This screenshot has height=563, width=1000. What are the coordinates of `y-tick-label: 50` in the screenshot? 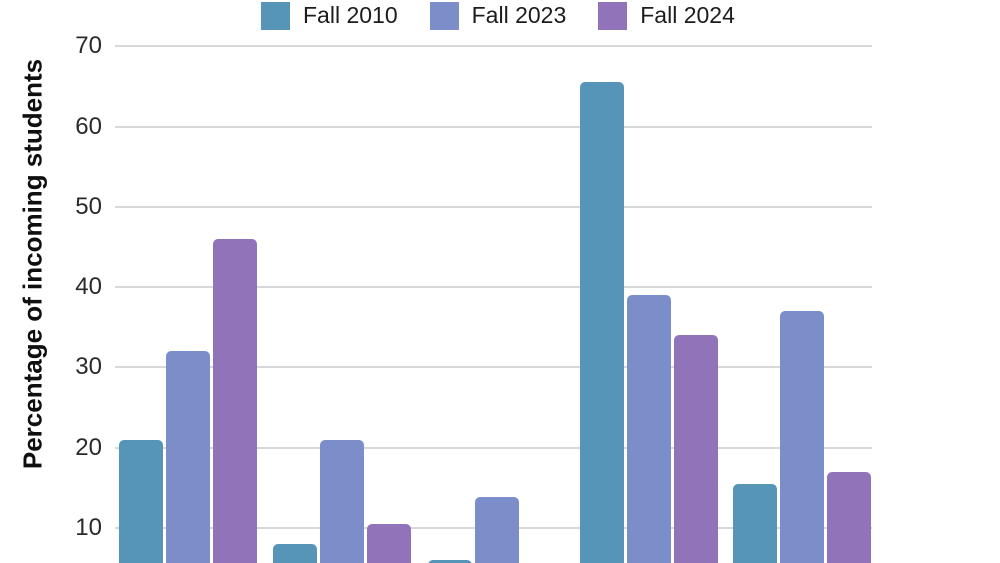 It's located at (88, 206).